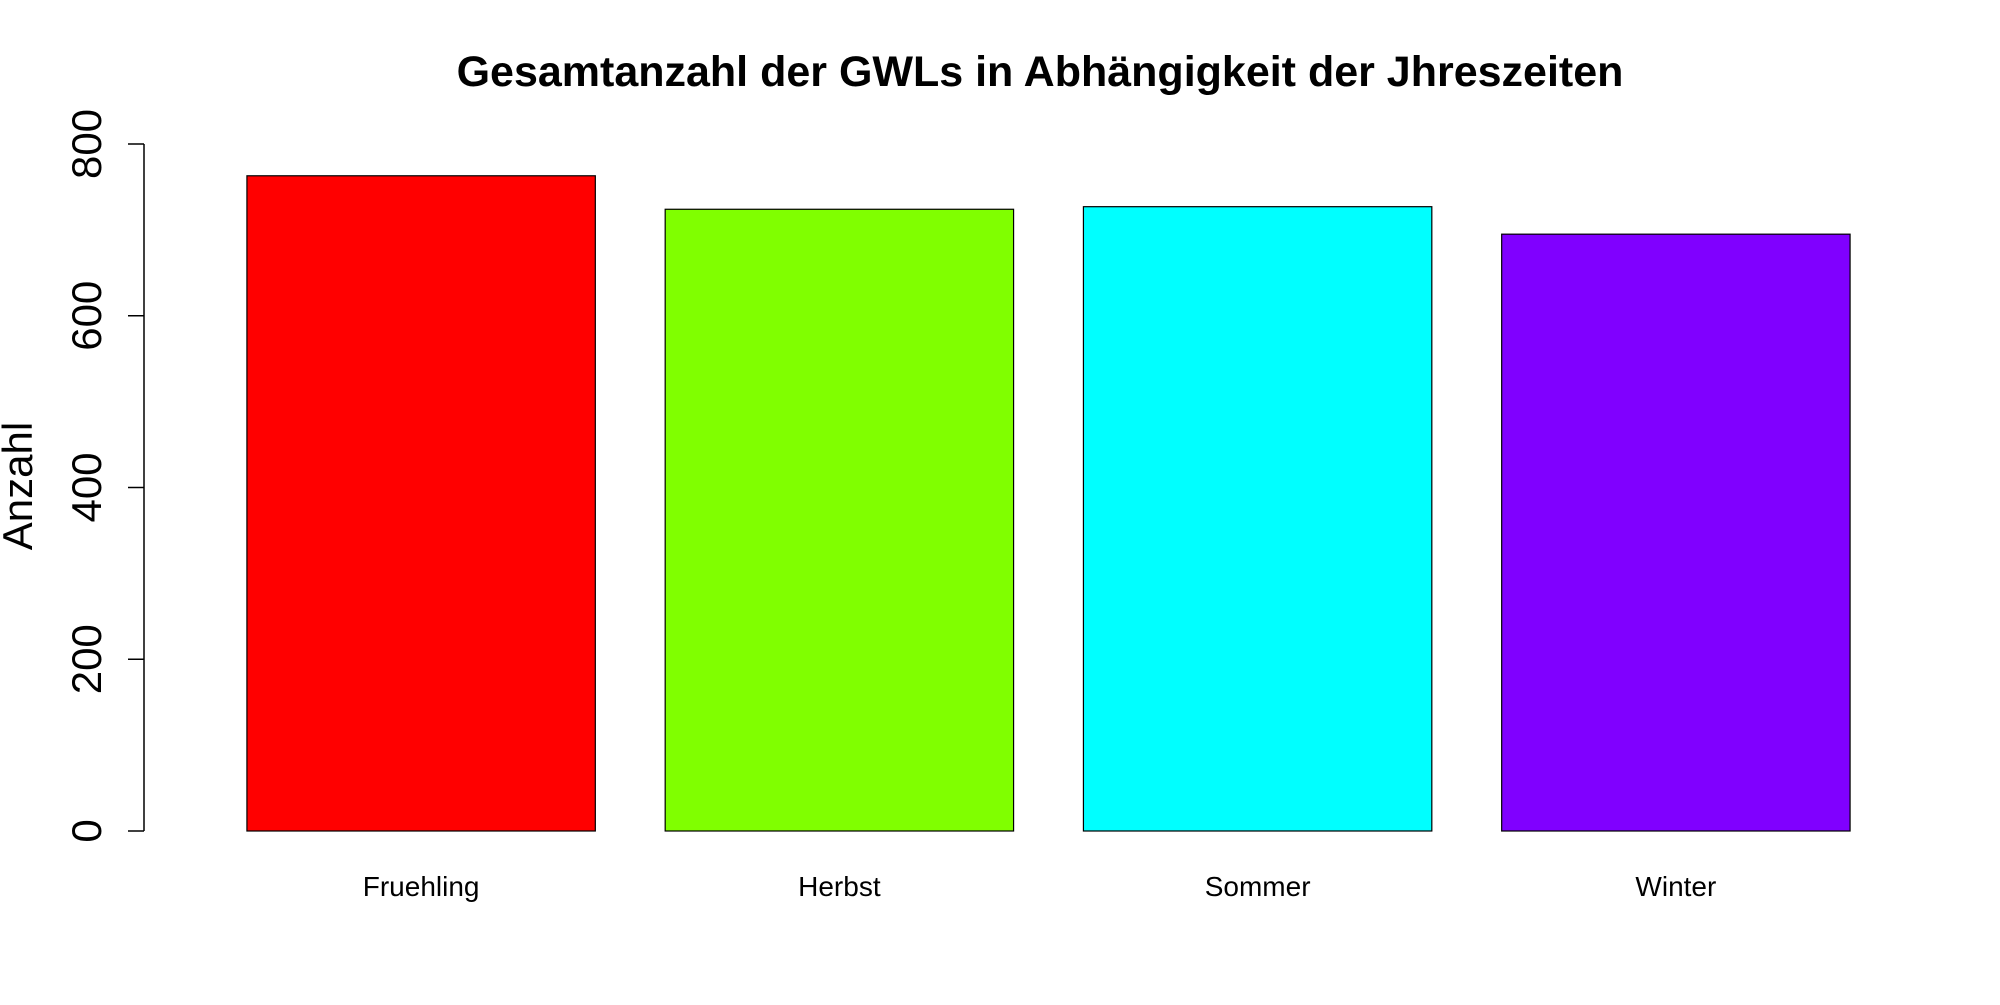 This screenshot has height=1005, width=2000. What do you see at coordinates (86, 659) in the screenshot?
I see `y-tick-label-200: 200` at bounding box center [86, 659].